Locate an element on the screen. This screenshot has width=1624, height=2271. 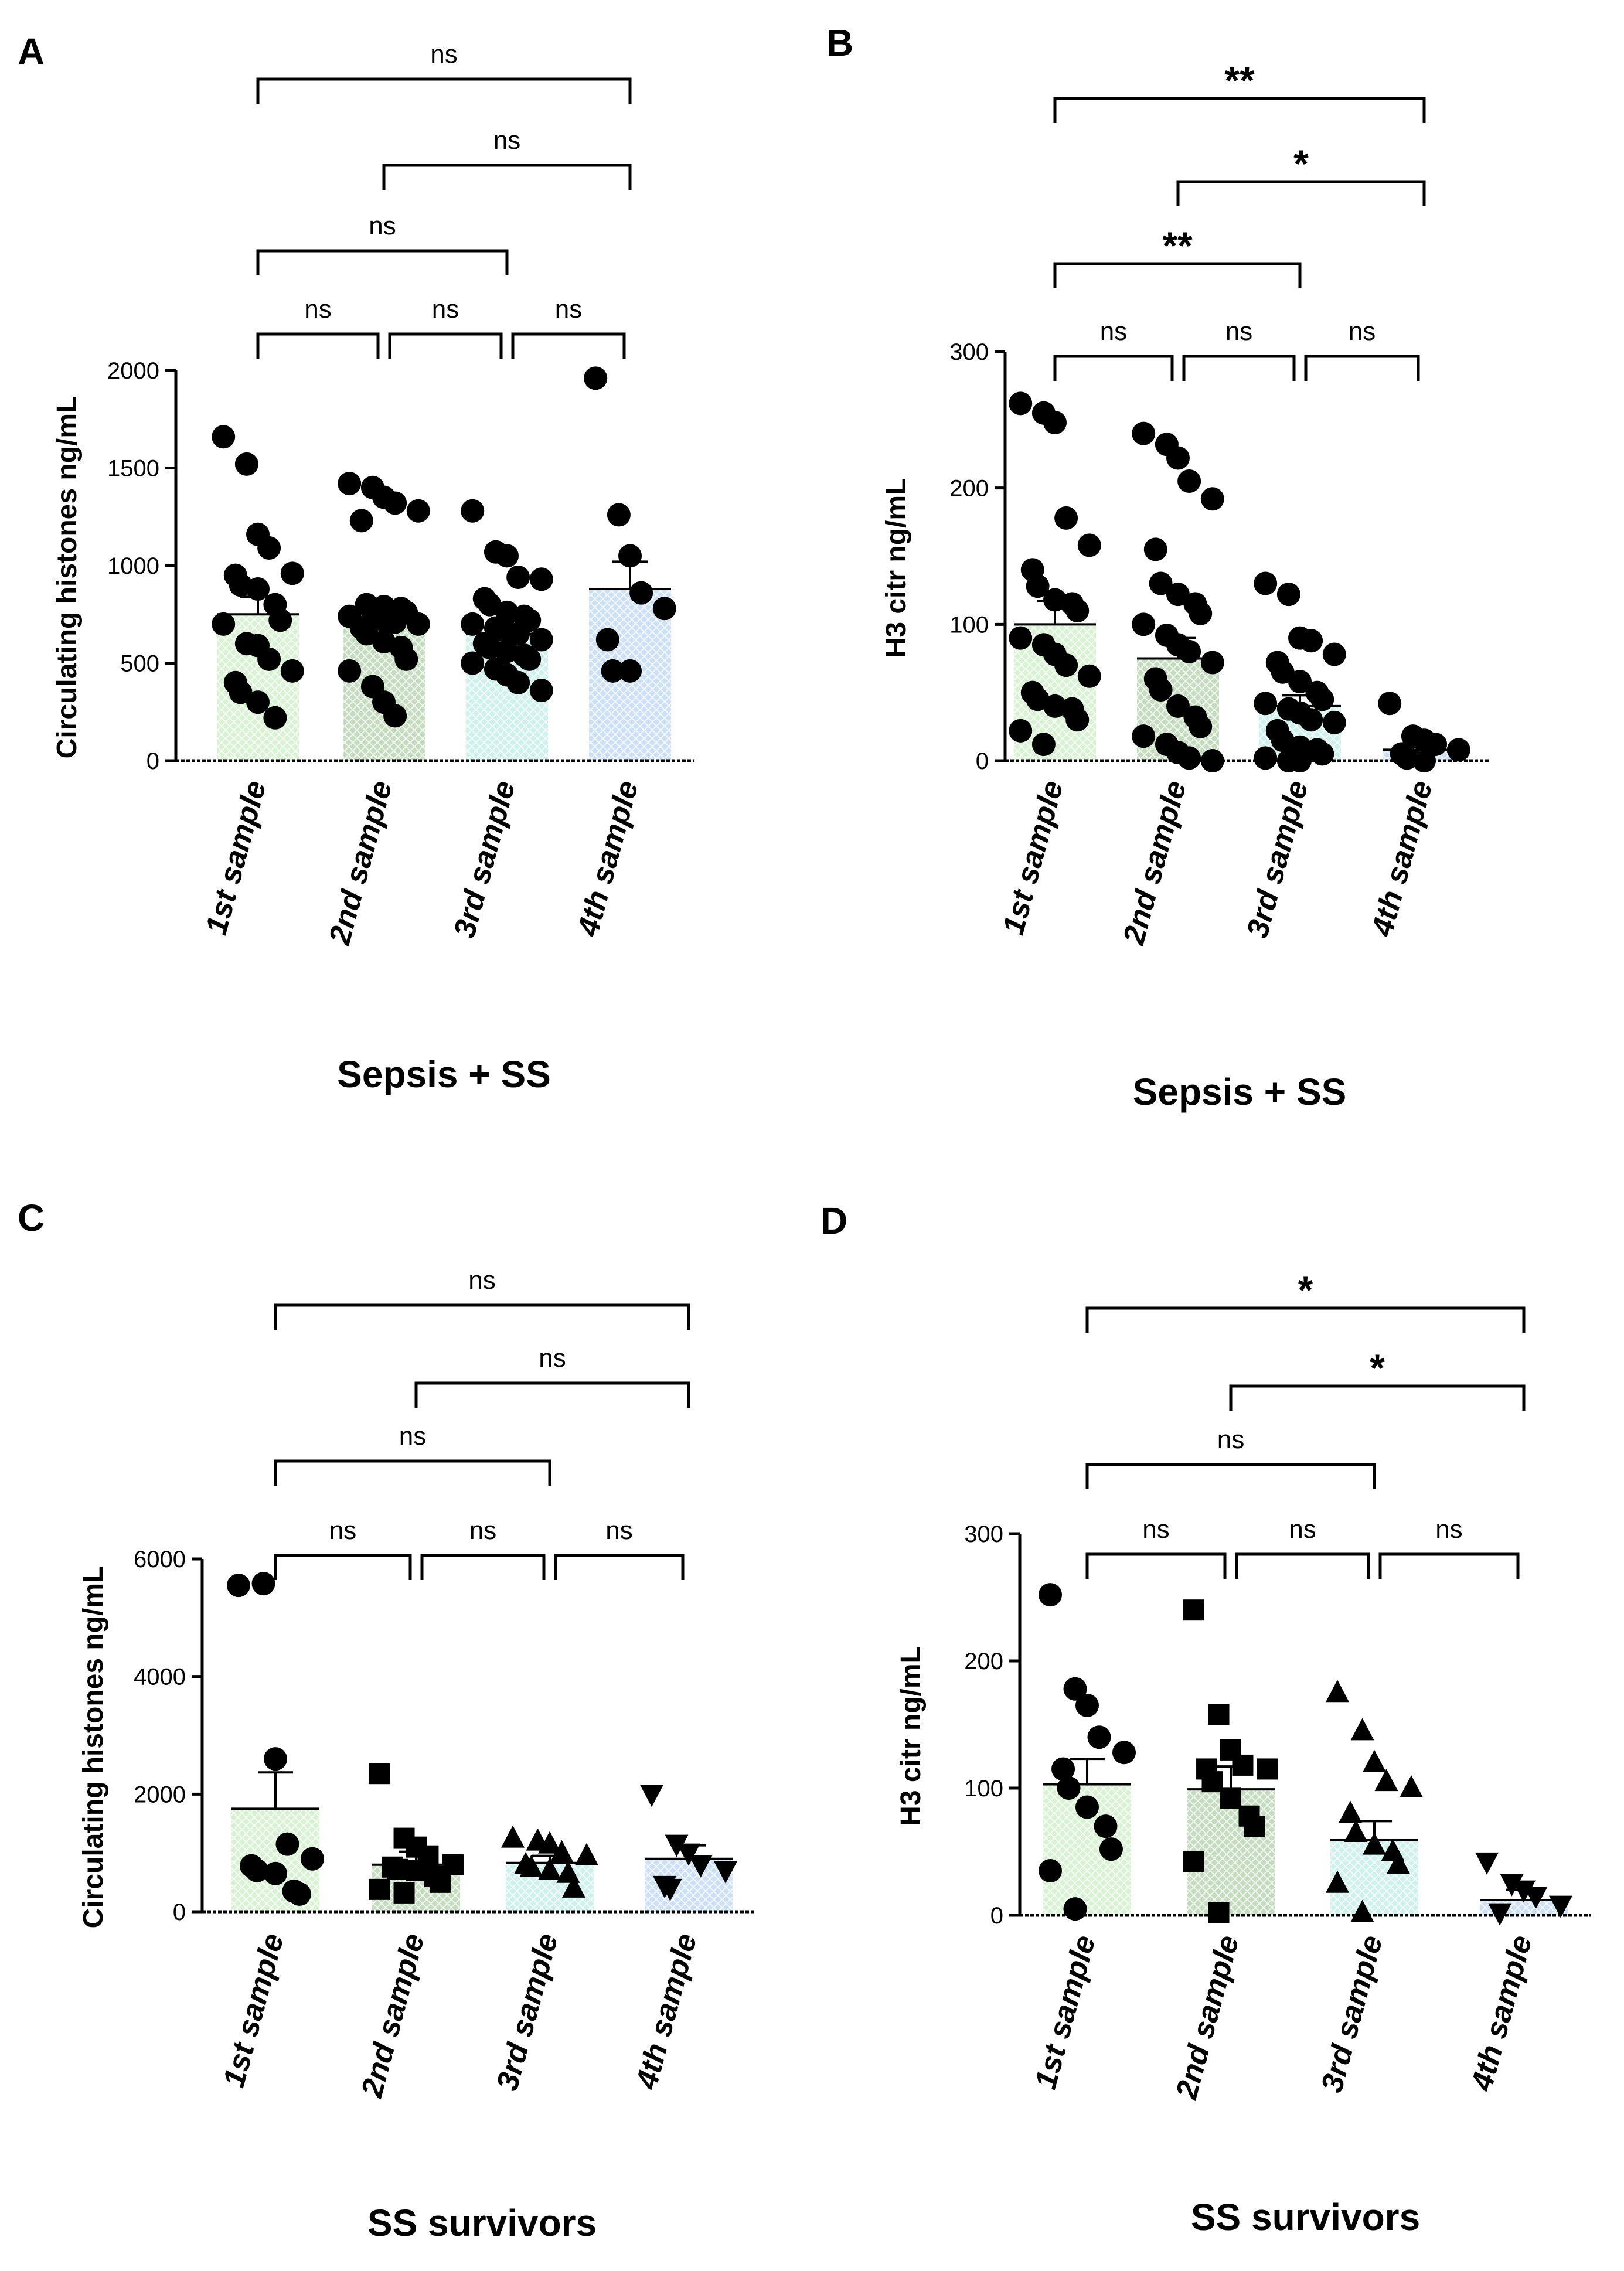
y-axis-label: Circulating histones ng/mL is located at coordinates (93, 1747).